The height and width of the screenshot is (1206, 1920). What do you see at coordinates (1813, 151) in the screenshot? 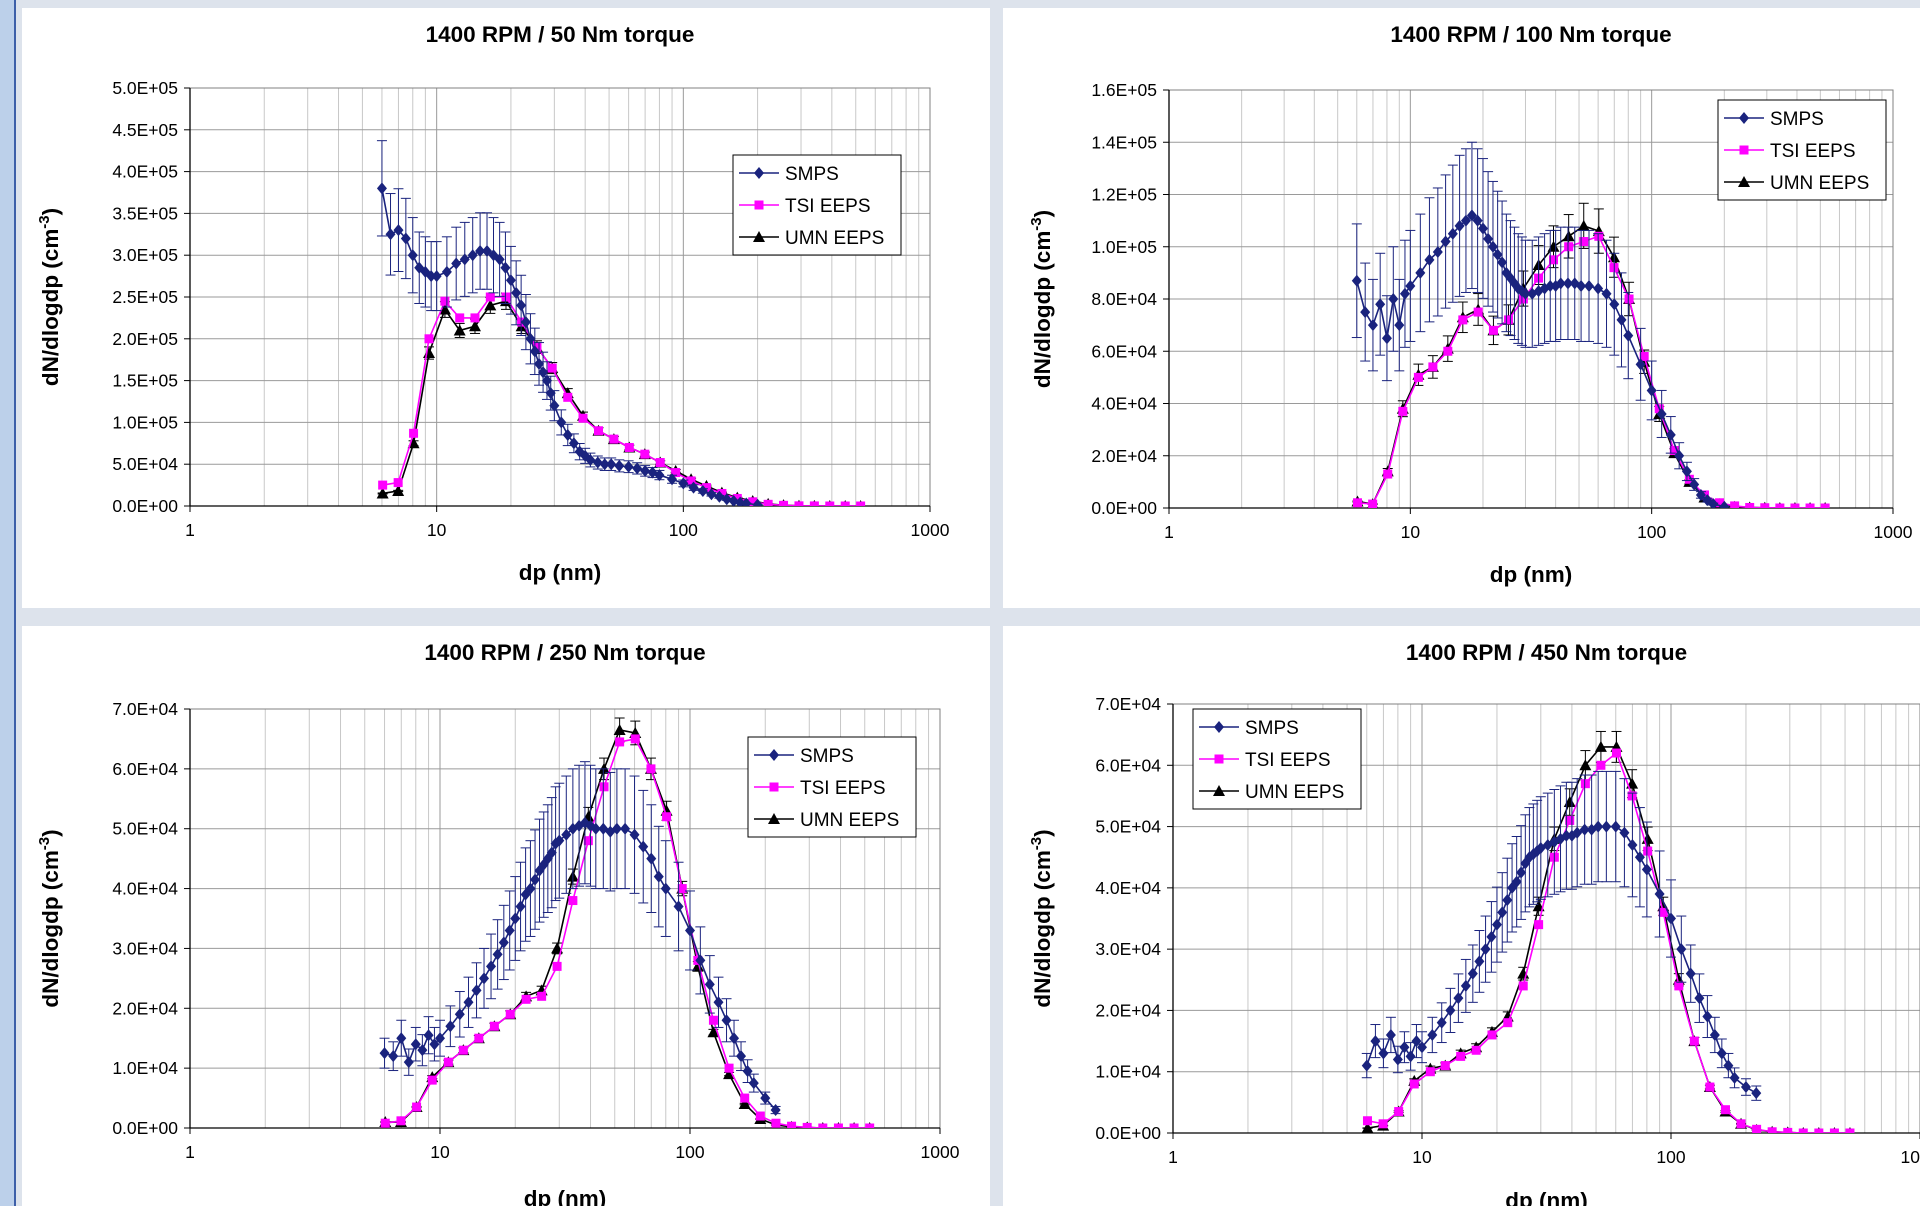
I see `legend-label: TSI EEPS` at bounding box center [1813, 151].